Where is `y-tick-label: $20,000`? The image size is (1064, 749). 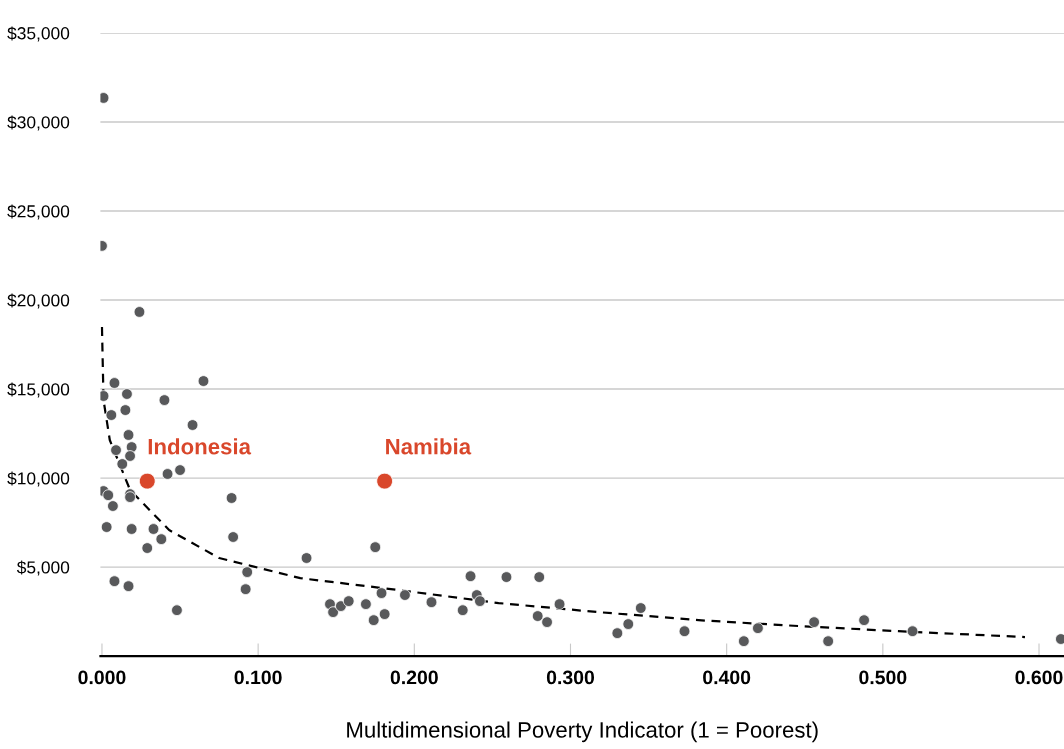 y-tick-label: $20,000 is located at coordinates (38, 301).